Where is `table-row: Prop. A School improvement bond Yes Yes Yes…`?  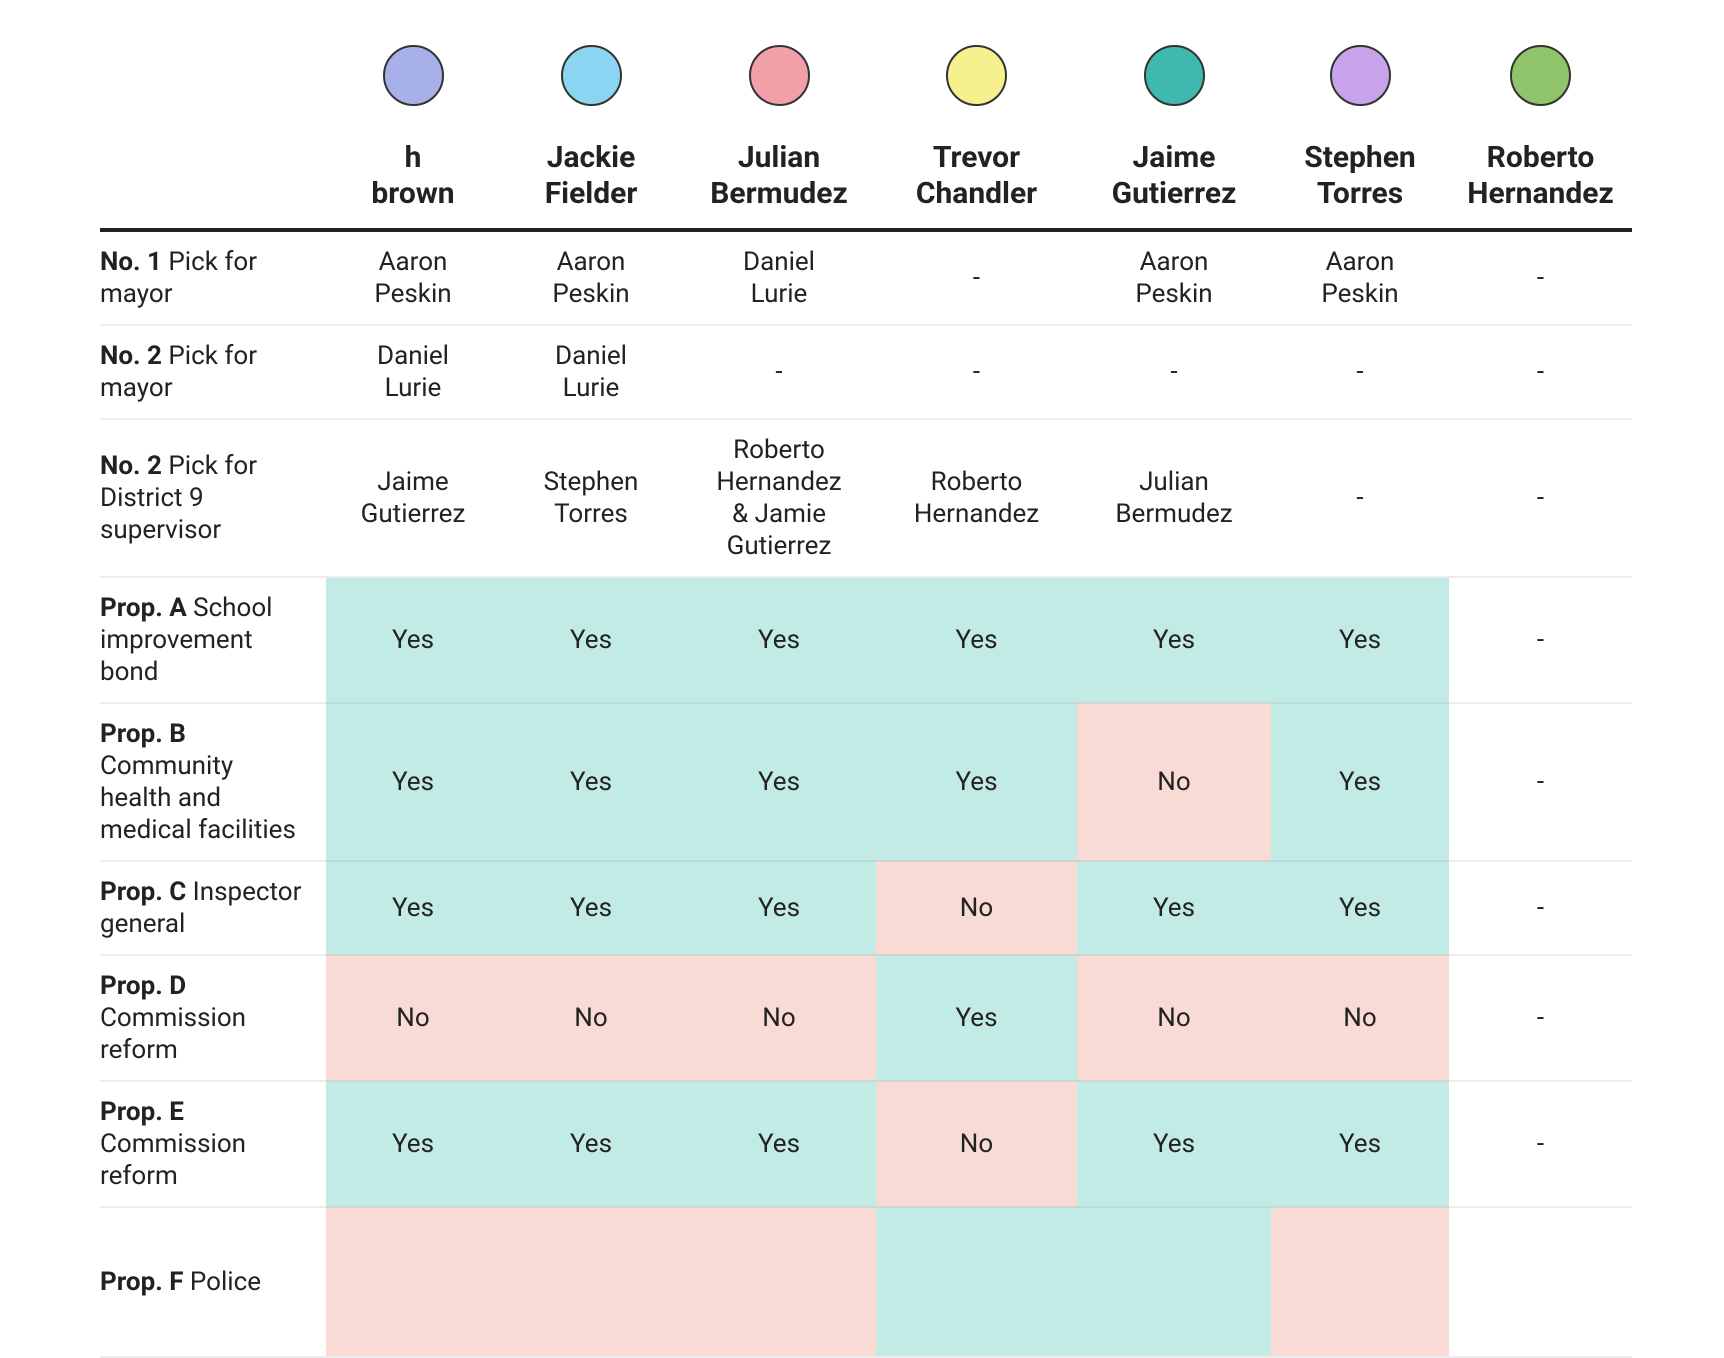
table-row: Prop. A School improvement bond Yes Yes Yes… is located at coordinates (866, 640).